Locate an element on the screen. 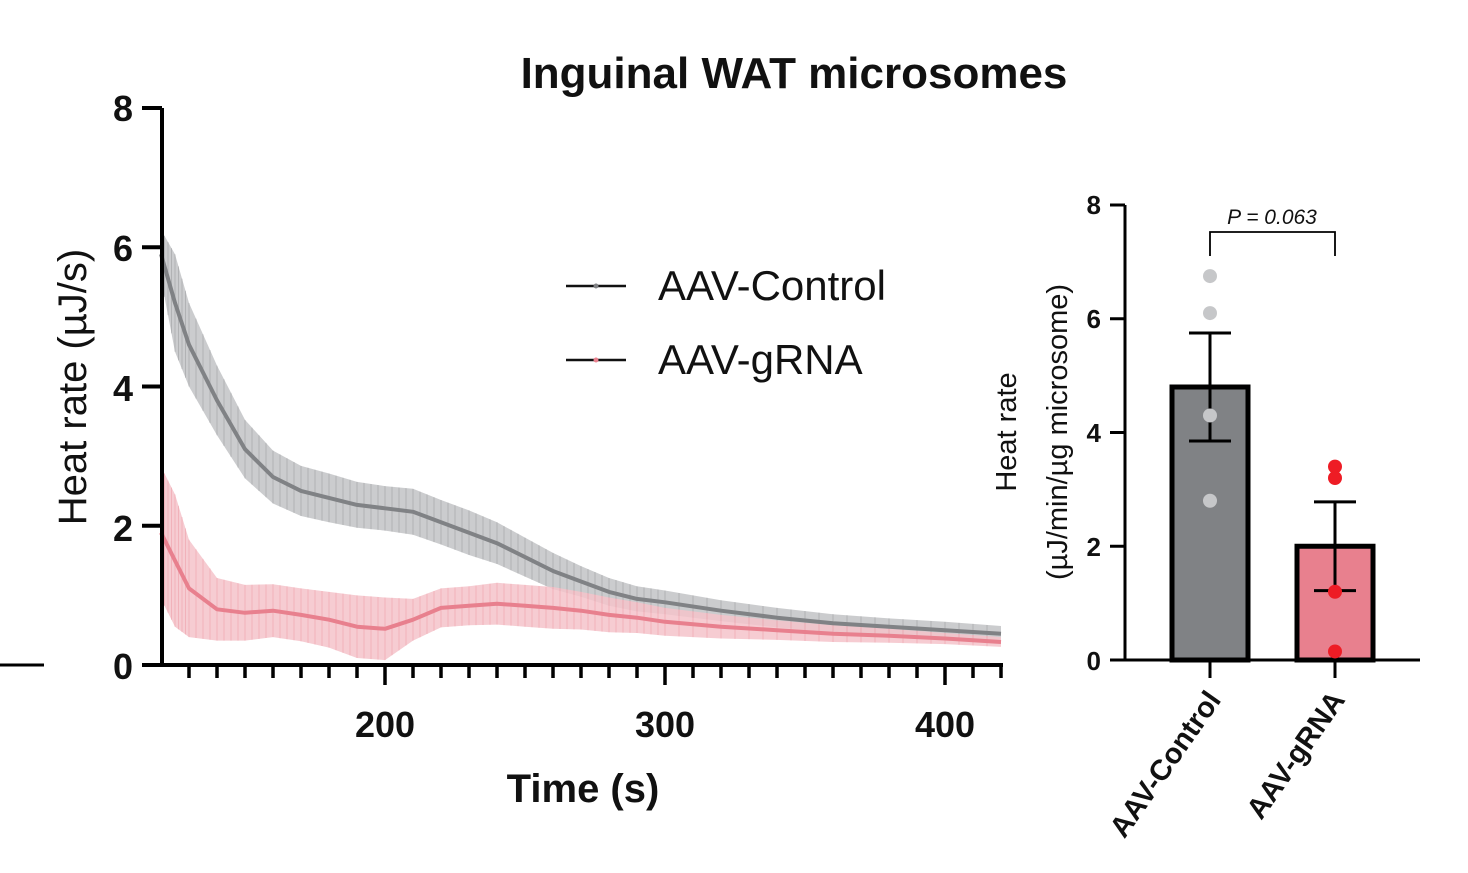  bar-category-label: AAV-Control is located at coordinates (1166, 765).